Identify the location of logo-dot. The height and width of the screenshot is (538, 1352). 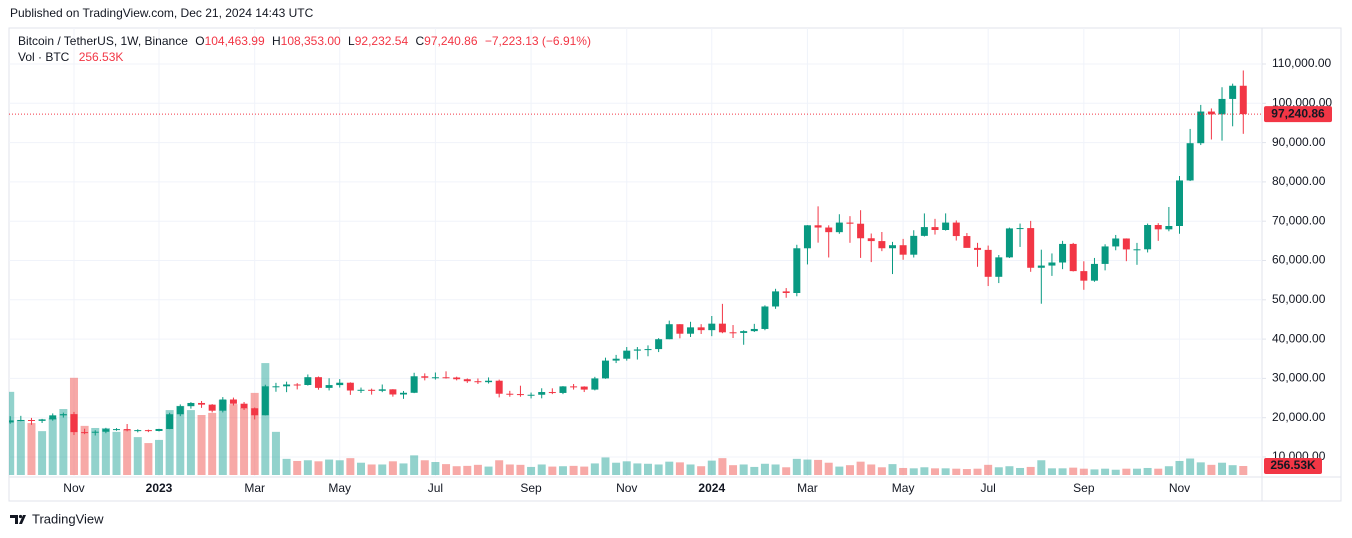
(20, 516).